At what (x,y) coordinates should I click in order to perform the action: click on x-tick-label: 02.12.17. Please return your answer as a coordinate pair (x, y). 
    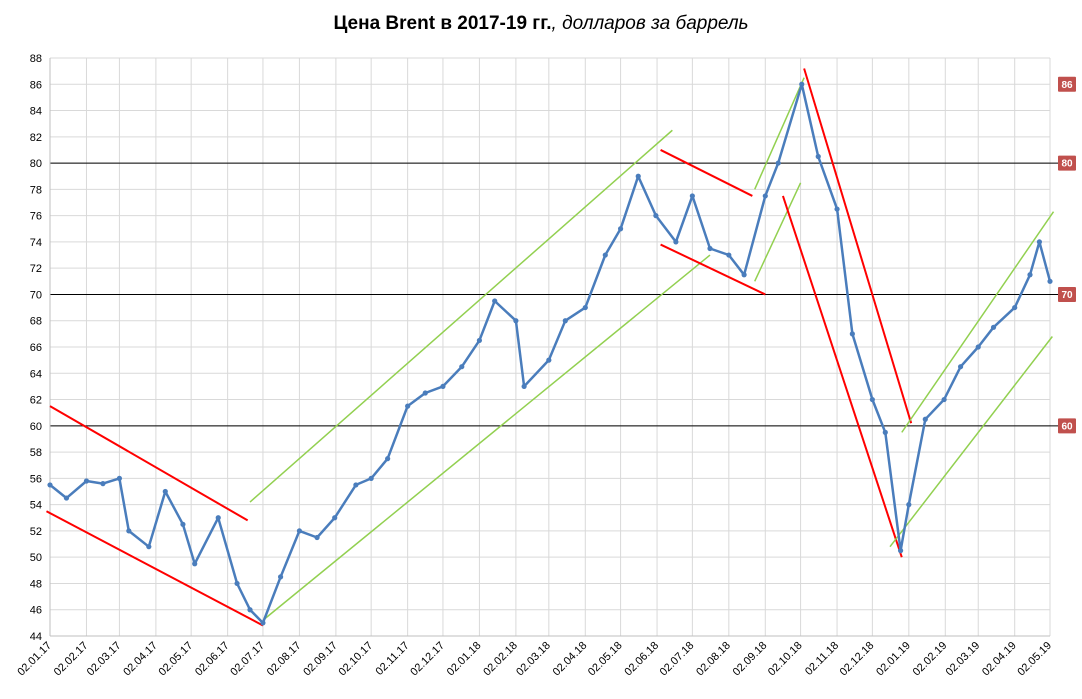
    Looking at the image, I should click on (427, 659).